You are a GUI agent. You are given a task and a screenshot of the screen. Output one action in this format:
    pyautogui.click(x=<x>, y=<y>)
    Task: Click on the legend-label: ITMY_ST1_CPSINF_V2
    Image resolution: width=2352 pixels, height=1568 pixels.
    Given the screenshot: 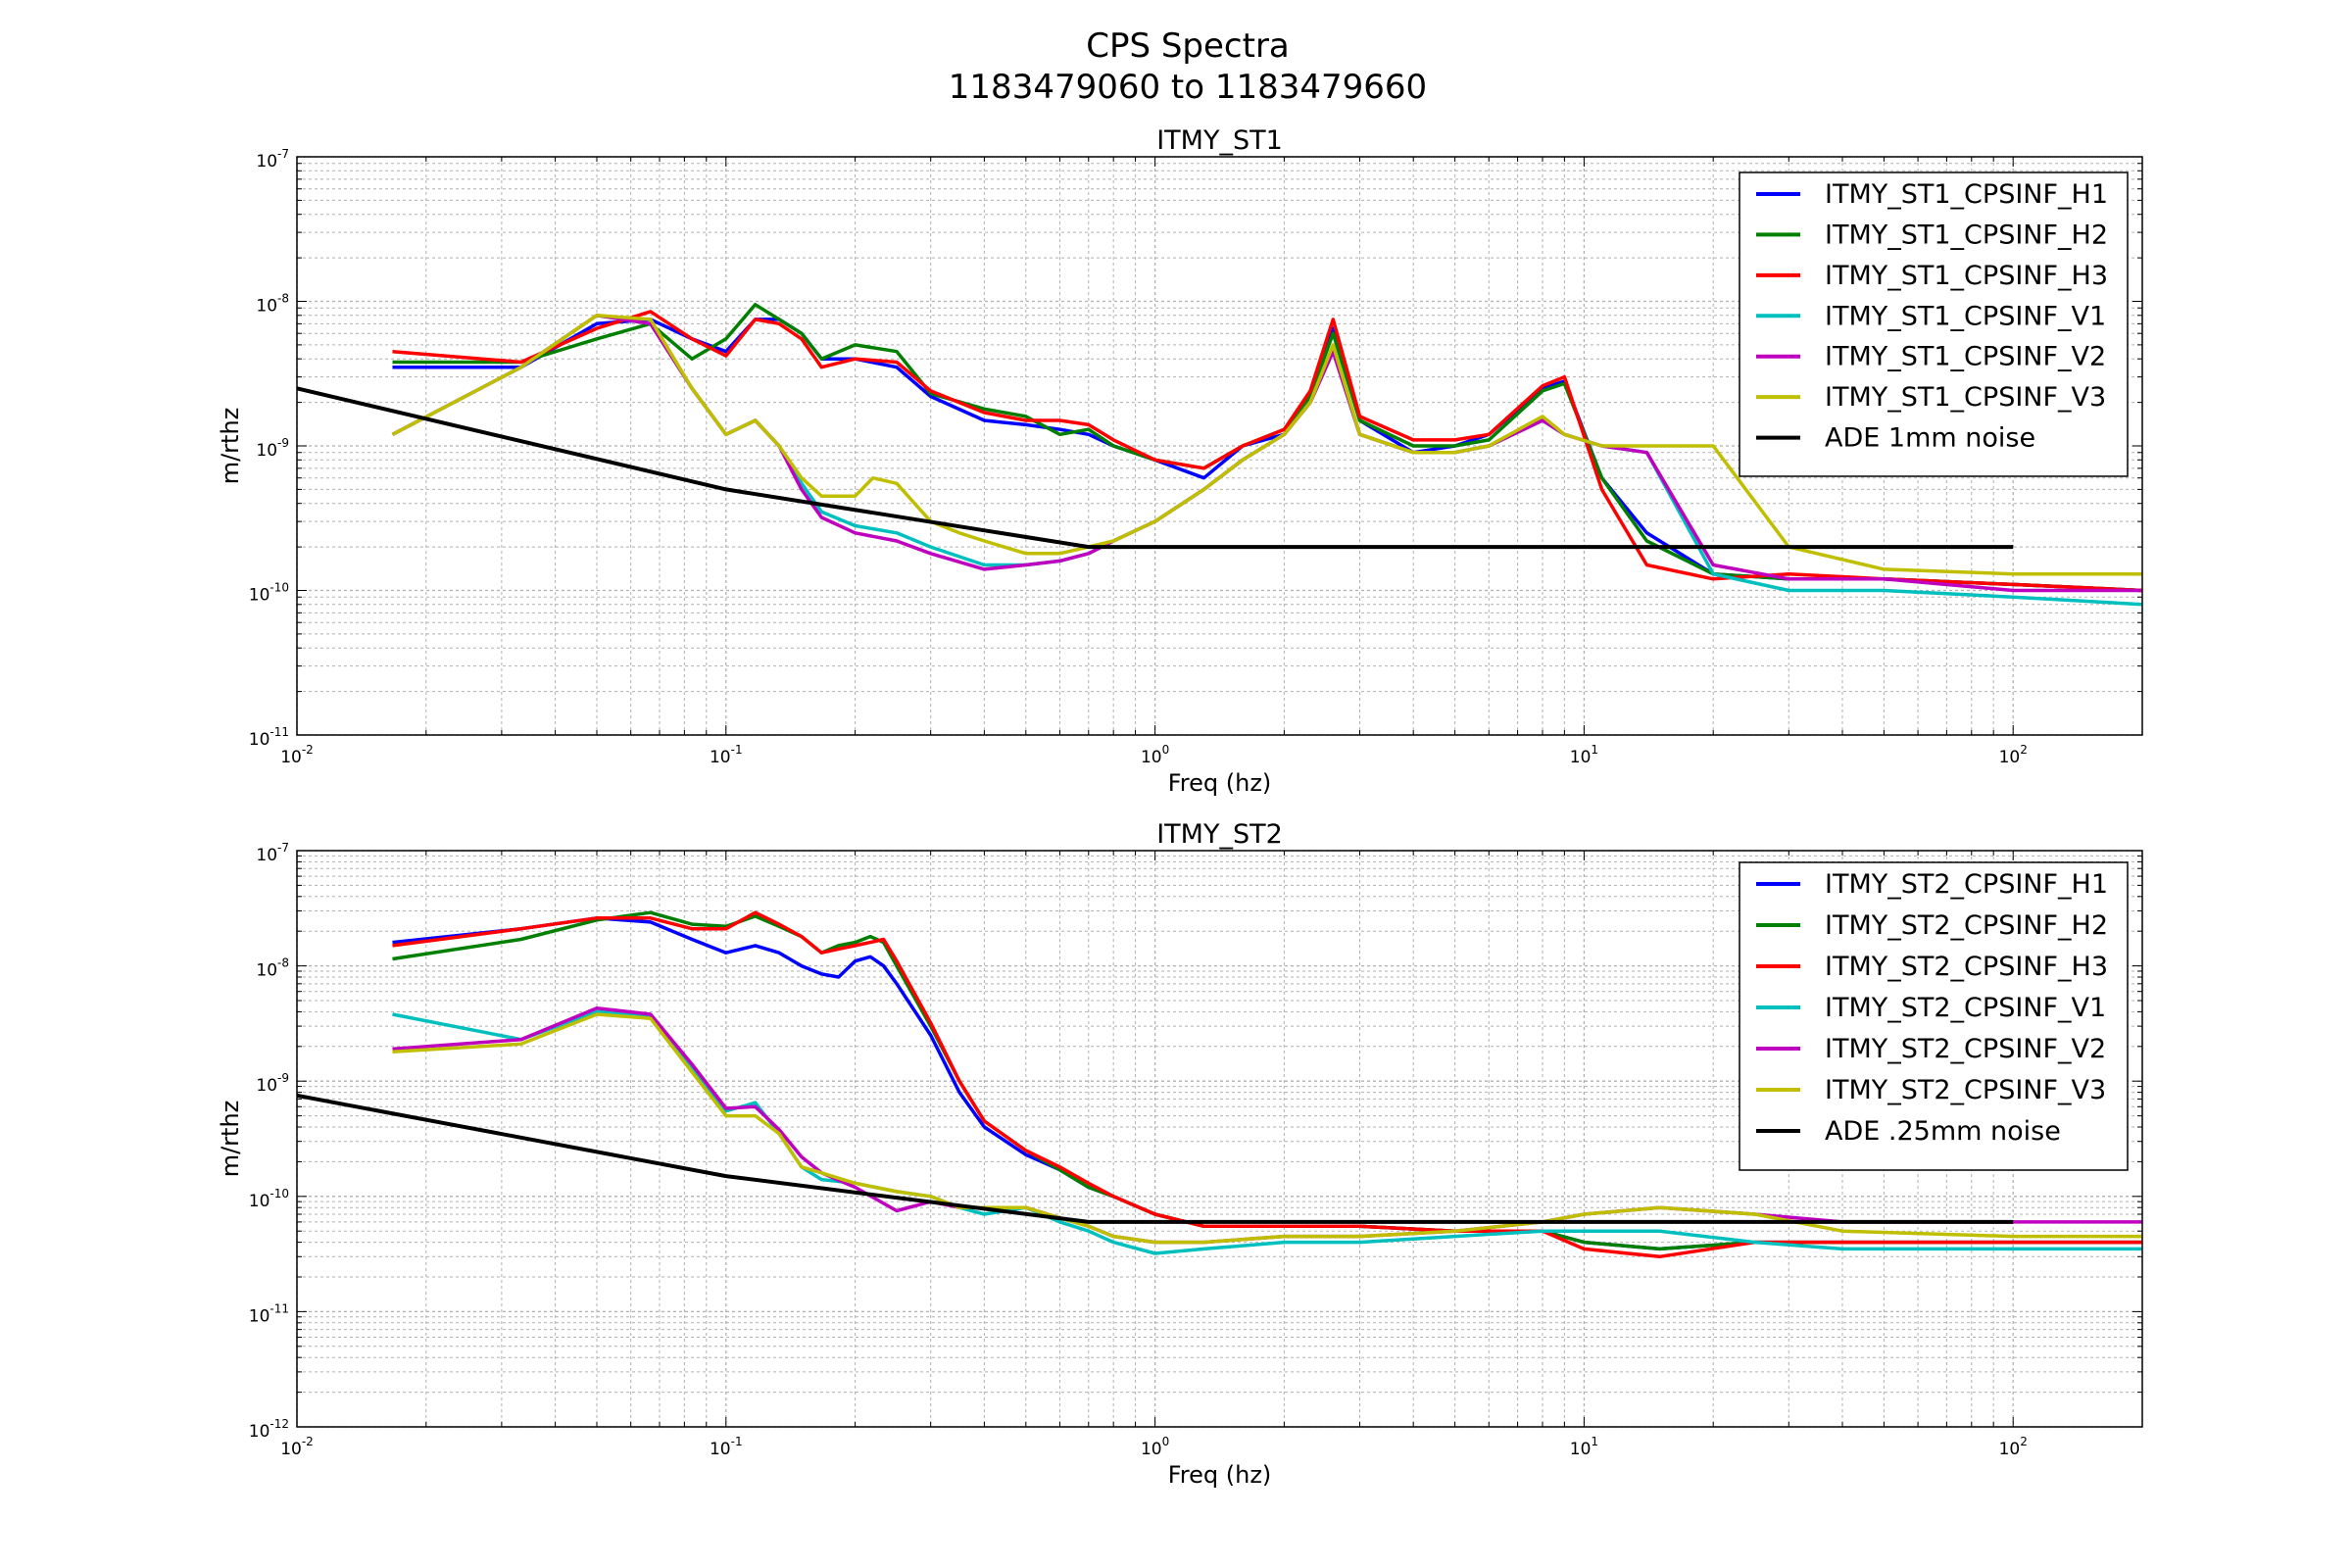 What is the action you would take?
    pyautogui.click(x=1965, y=357)
    